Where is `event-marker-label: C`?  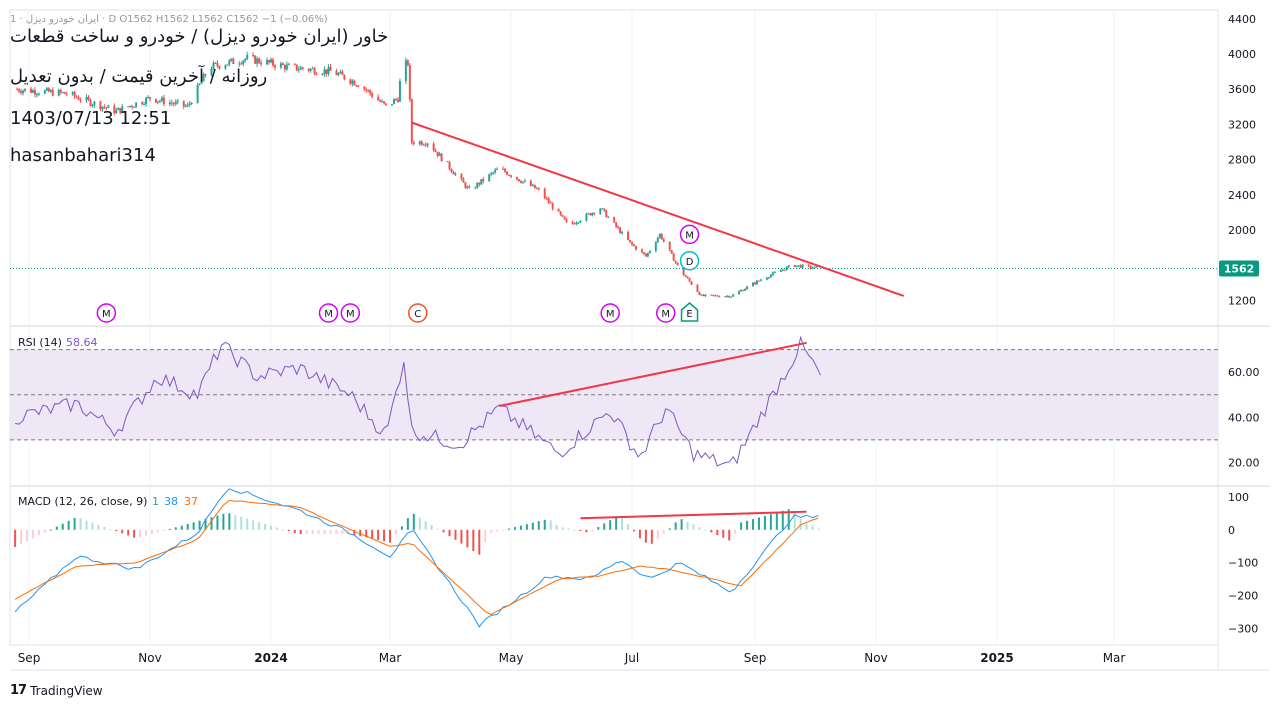 event-marker-label: C is located at coordinates (417, 314).